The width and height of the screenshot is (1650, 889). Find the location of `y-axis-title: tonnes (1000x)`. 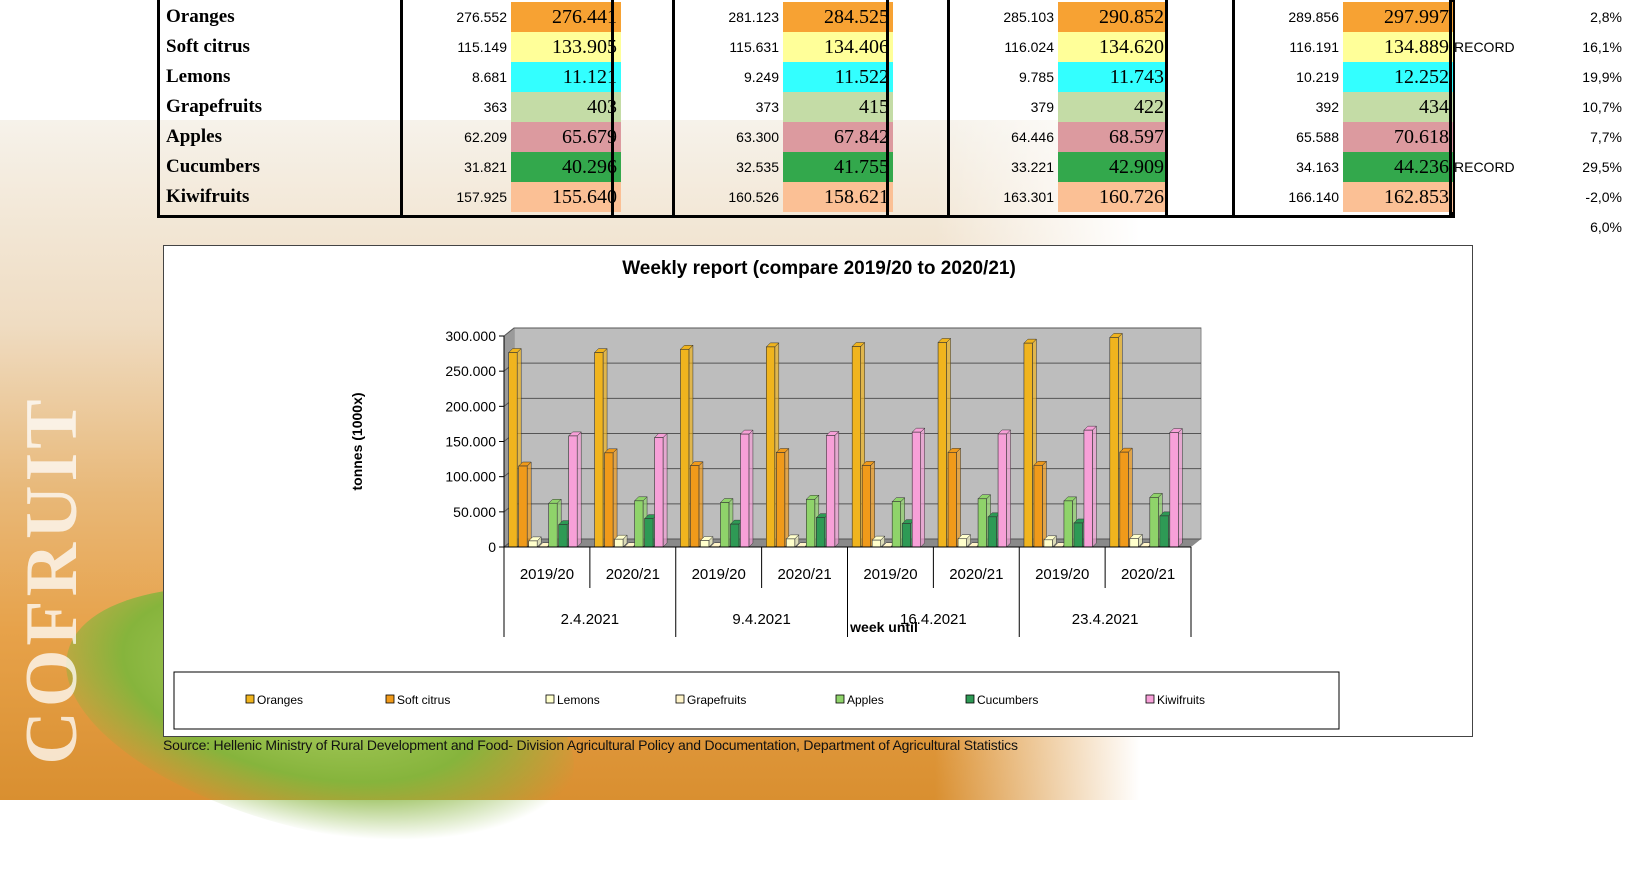

y-axis-title: tonnes (1000x) is located at coordinates (357, 441).